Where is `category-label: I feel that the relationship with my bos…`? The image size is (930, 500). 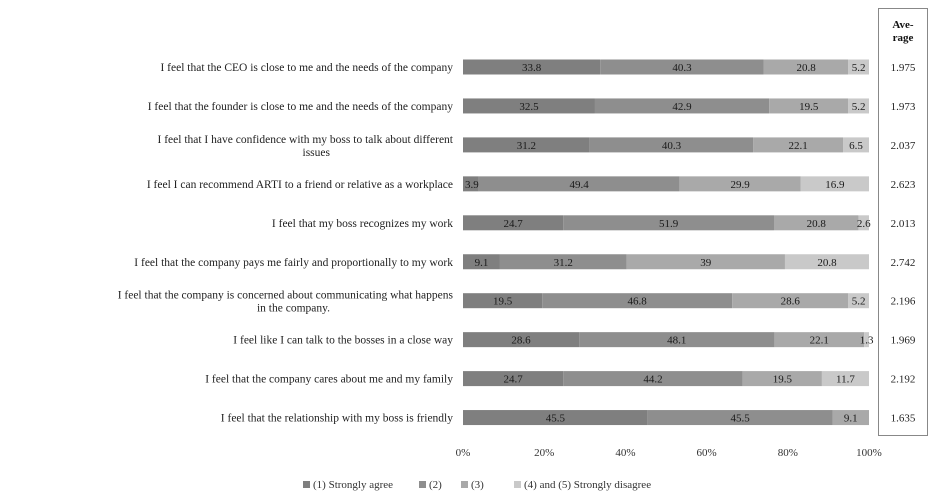
category-label: I feel that the relationship with my bos… is located at coordinates (337, 419).